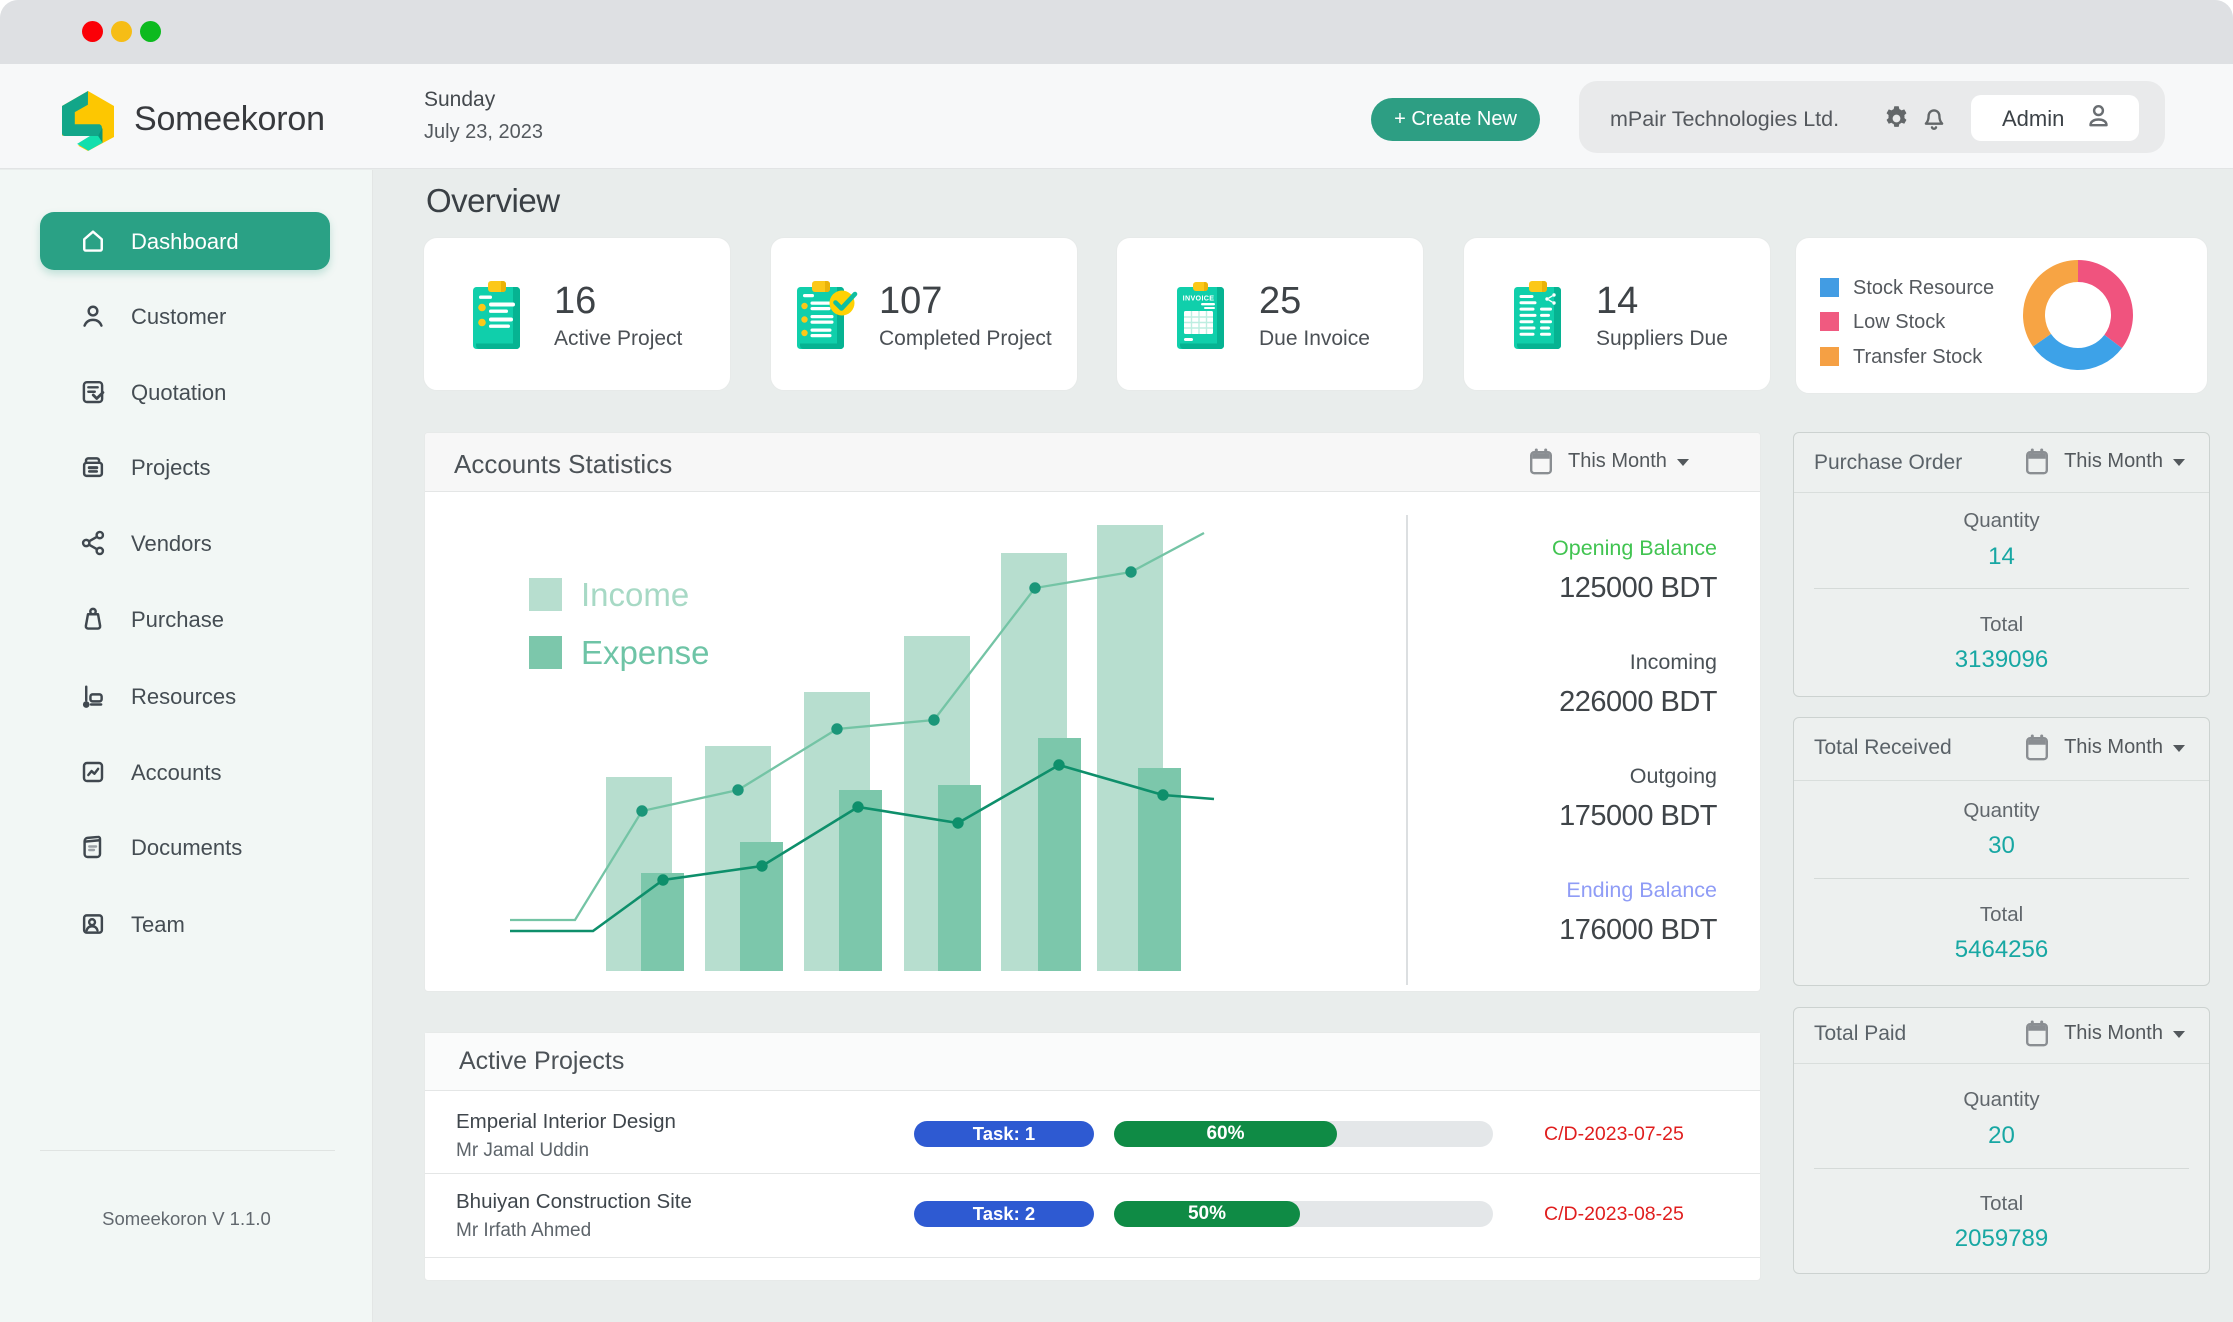 This screenshot has height=1322, width=2233. What do you see at coordinates (645, 652) in the screenshot?
I see `svg-text: Expense` at bounding box center [645, 652].